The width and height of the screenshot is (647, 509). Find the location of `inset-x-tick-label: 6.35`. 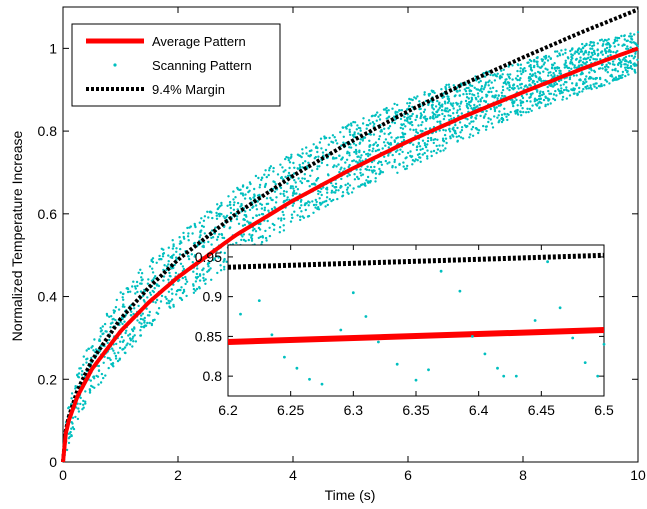

inset-x-tick-label: 6.35 is located at coordinates (415, 410).